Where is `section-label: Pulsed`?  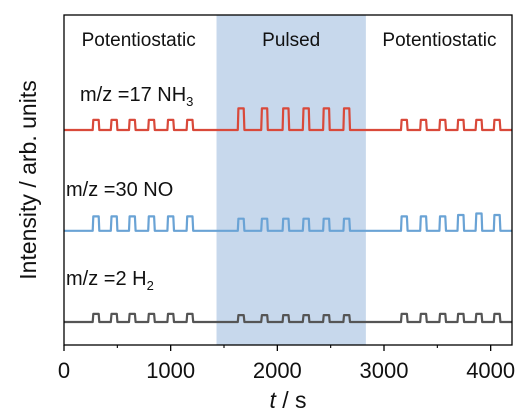 section-label: Pulsed is located at coordinates (291, 40).